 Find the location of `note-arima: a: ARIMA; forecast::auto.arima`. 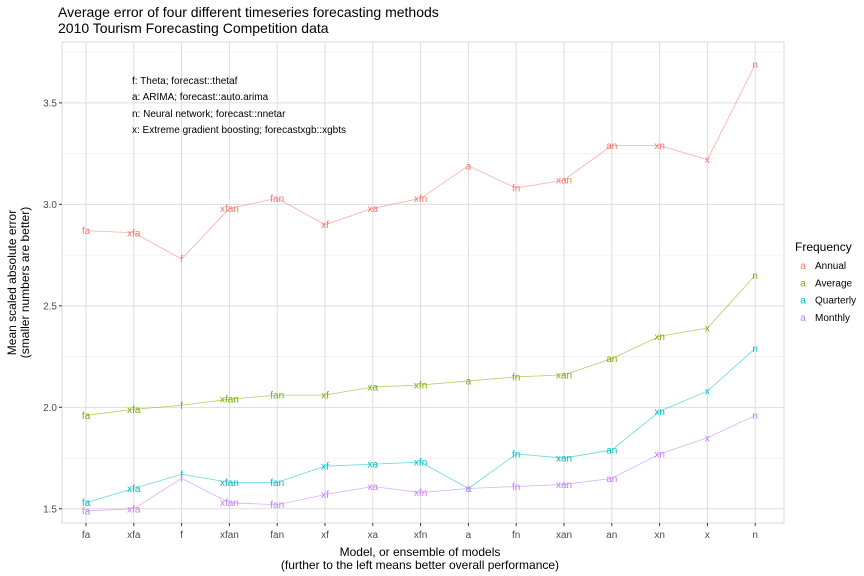

note-arima: a: ARIMA; forecast::auto.arima is located at coordinates (200, 97).